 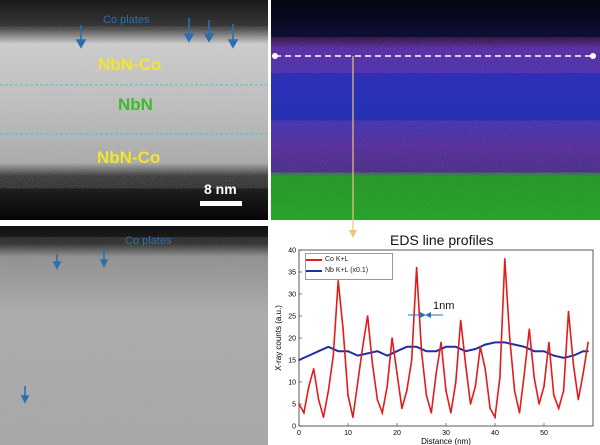 What do you see at coordinates (444, 306) in the screenshot?
I see `one-nm-annotation: 1nm` at bounding box center [444, 306].